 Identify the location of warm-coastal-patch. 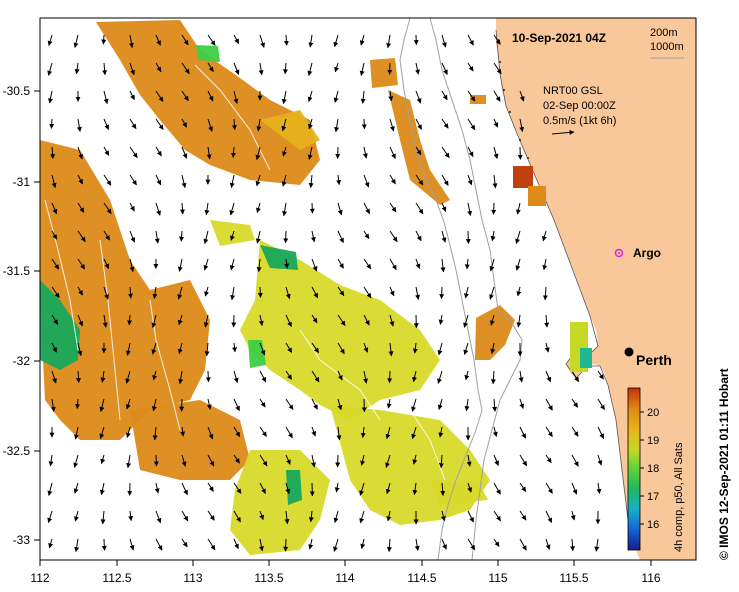
(523, 177).